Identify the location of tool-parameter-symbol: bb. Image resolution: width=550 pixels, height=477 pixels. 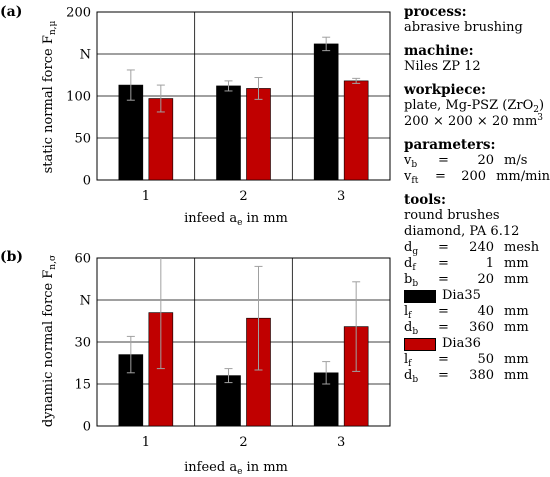
(411, 280).